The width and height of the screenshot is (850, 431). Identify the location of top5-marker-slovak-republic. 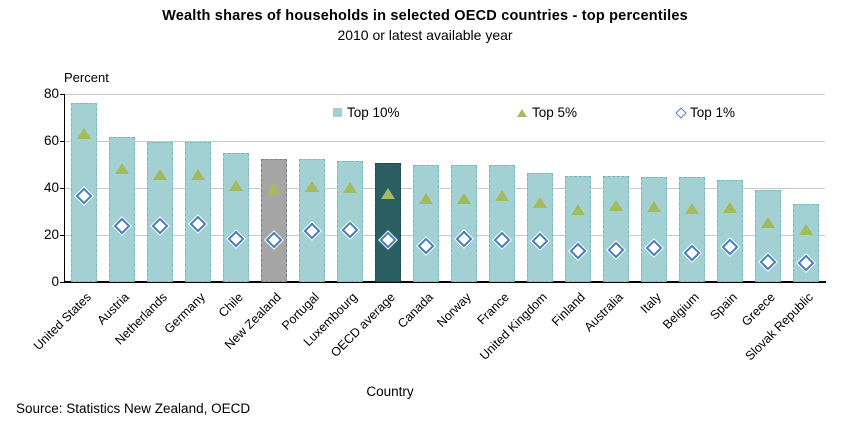
(806, 230).